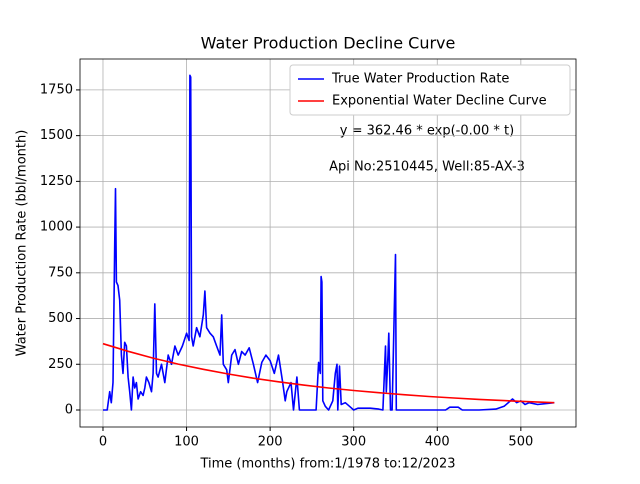  I want to click on y-tick-label: 1000, so click(56, 227).